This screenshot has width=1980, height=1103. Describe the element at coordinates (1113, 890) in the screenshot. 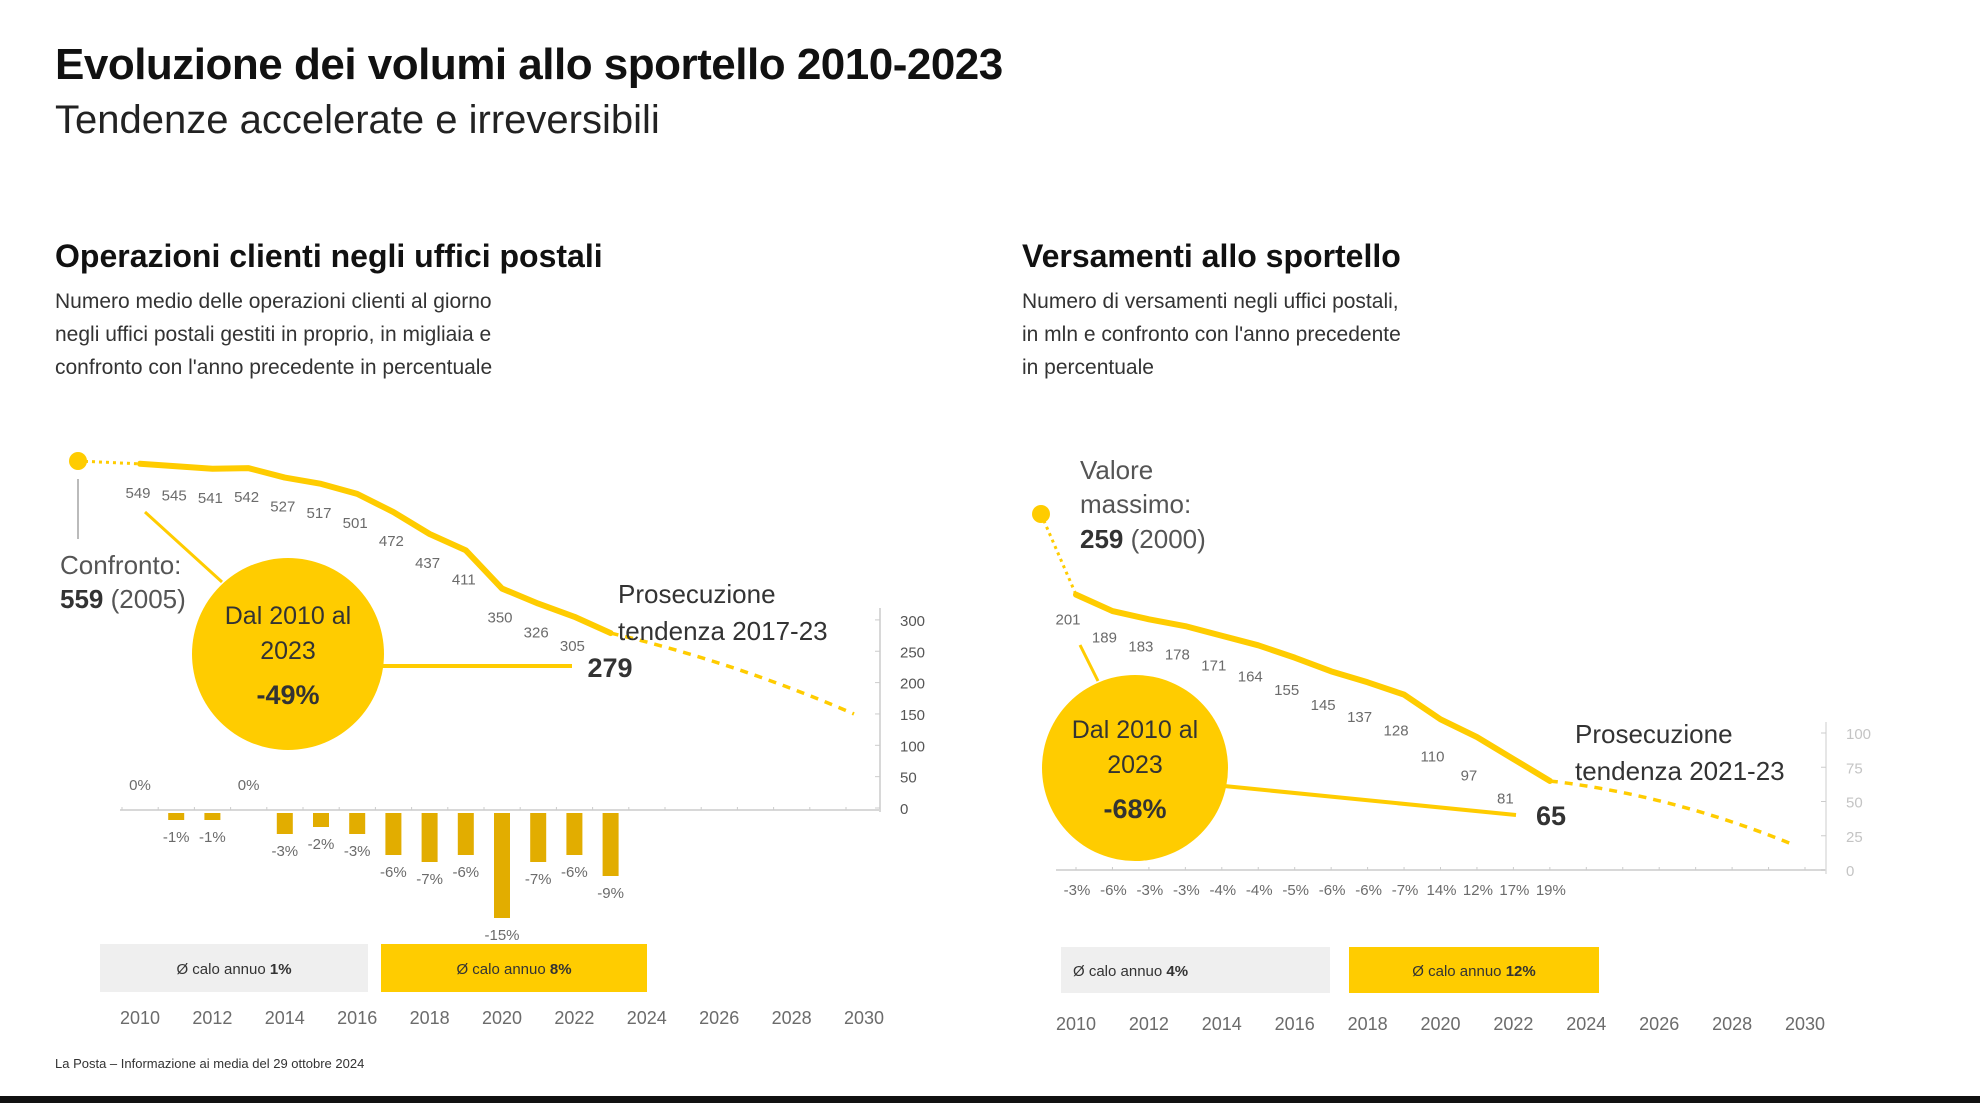

I see `pct-label: -6%` at that location.